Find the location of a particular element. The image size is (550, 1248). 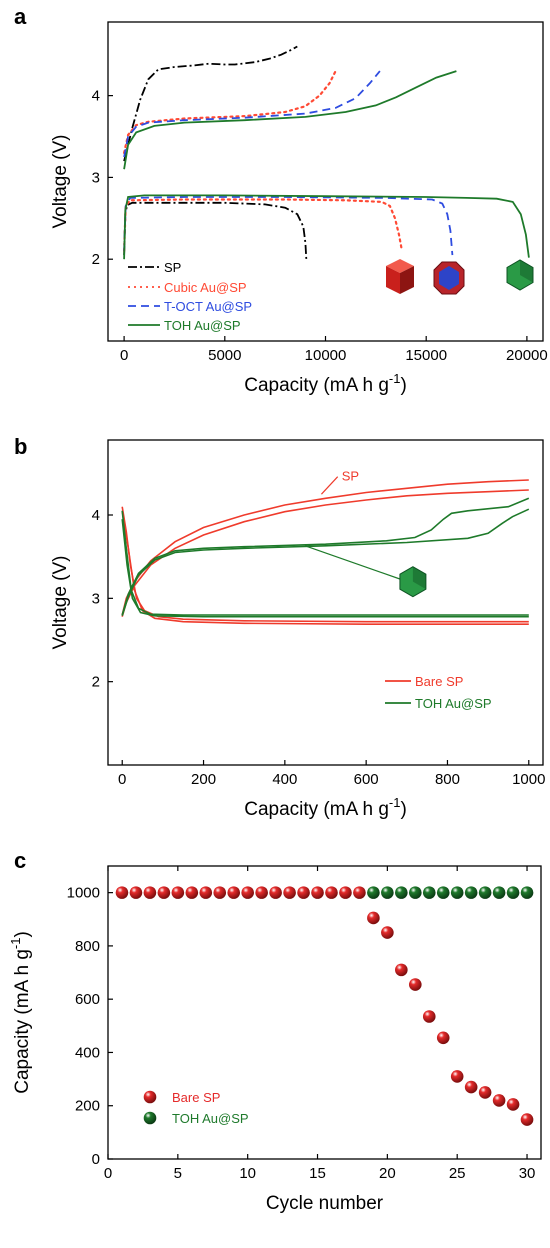

x-tick-label: 30 is located at coordinates (527, 1173).